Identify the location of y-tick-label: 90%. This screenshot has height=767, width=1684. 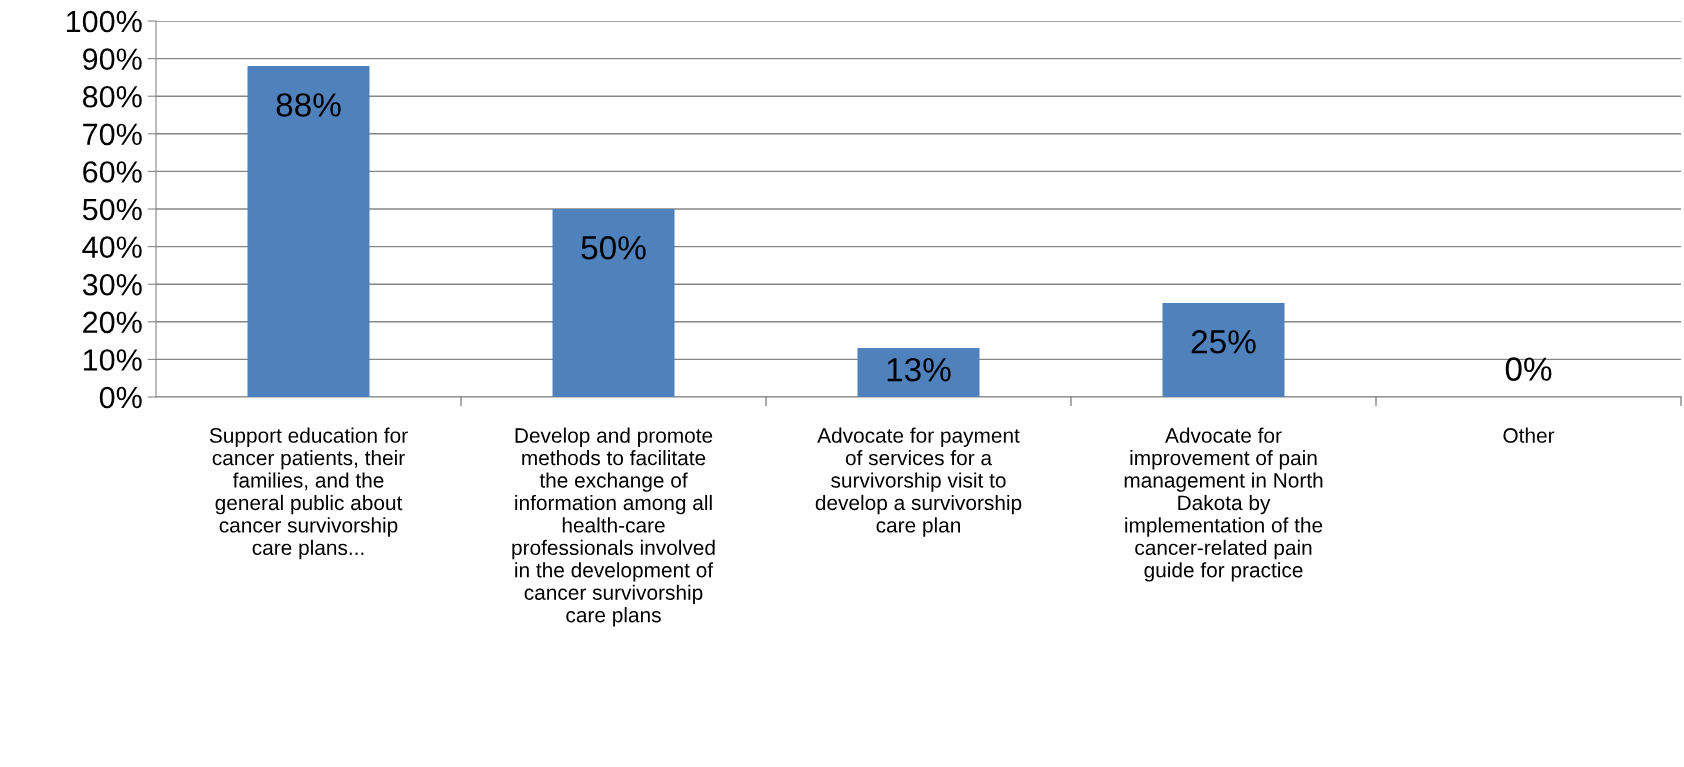
(112, 59).